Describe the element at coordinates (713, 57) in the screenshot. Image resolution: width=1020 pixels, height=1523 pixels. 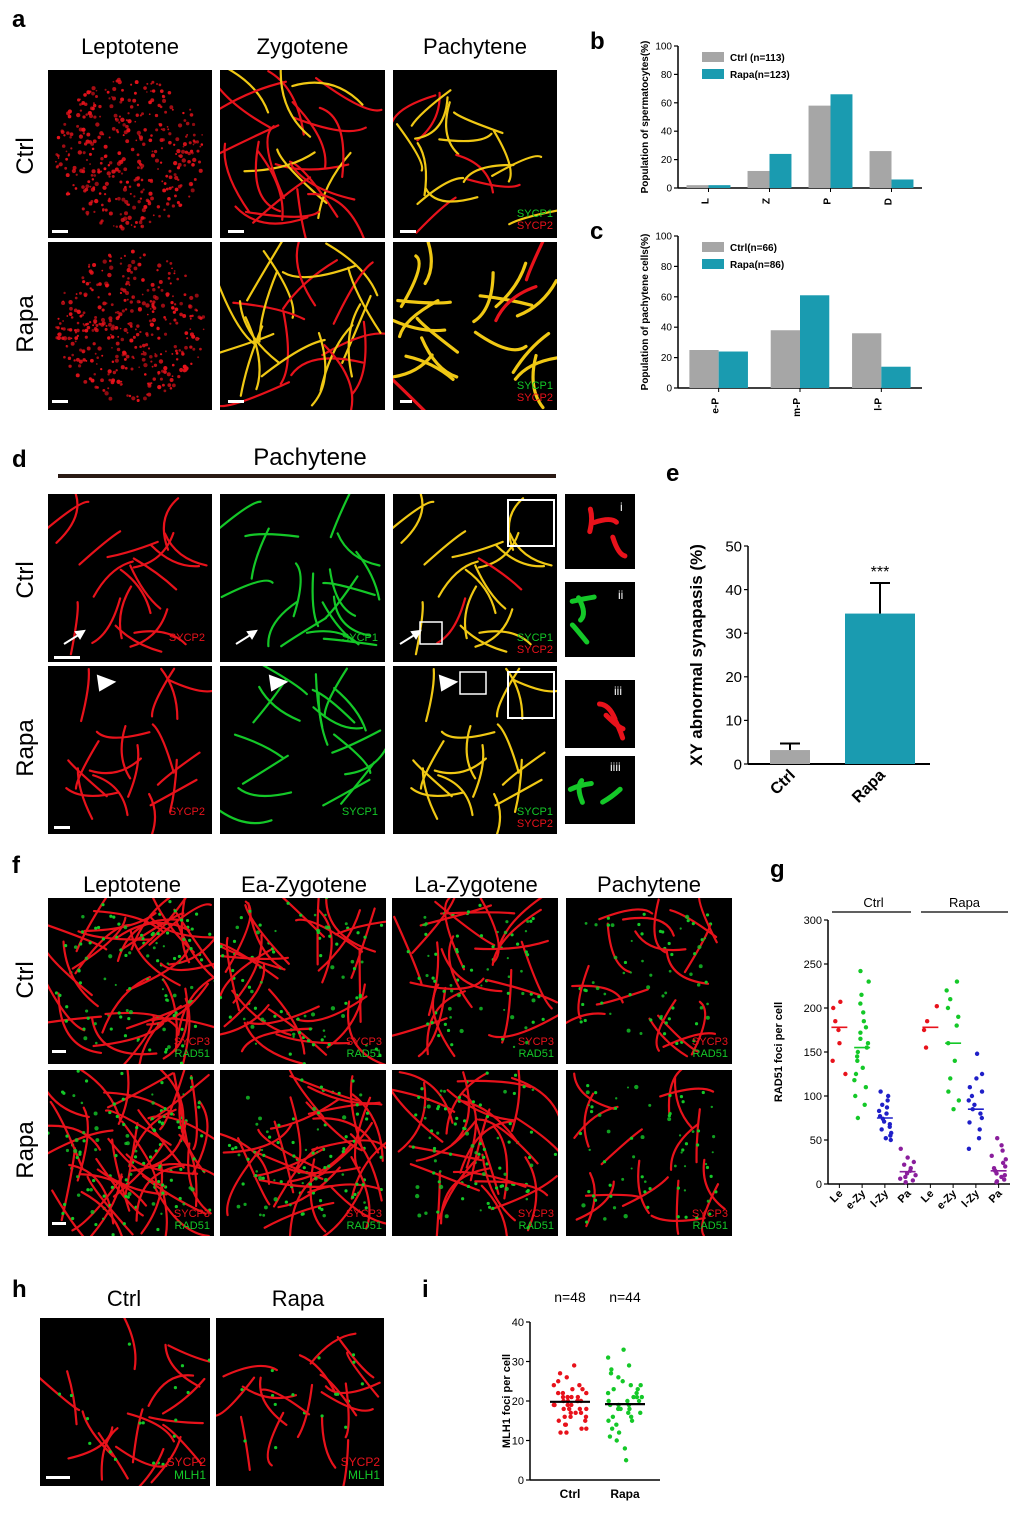
I see `legend-swatch` at that location.